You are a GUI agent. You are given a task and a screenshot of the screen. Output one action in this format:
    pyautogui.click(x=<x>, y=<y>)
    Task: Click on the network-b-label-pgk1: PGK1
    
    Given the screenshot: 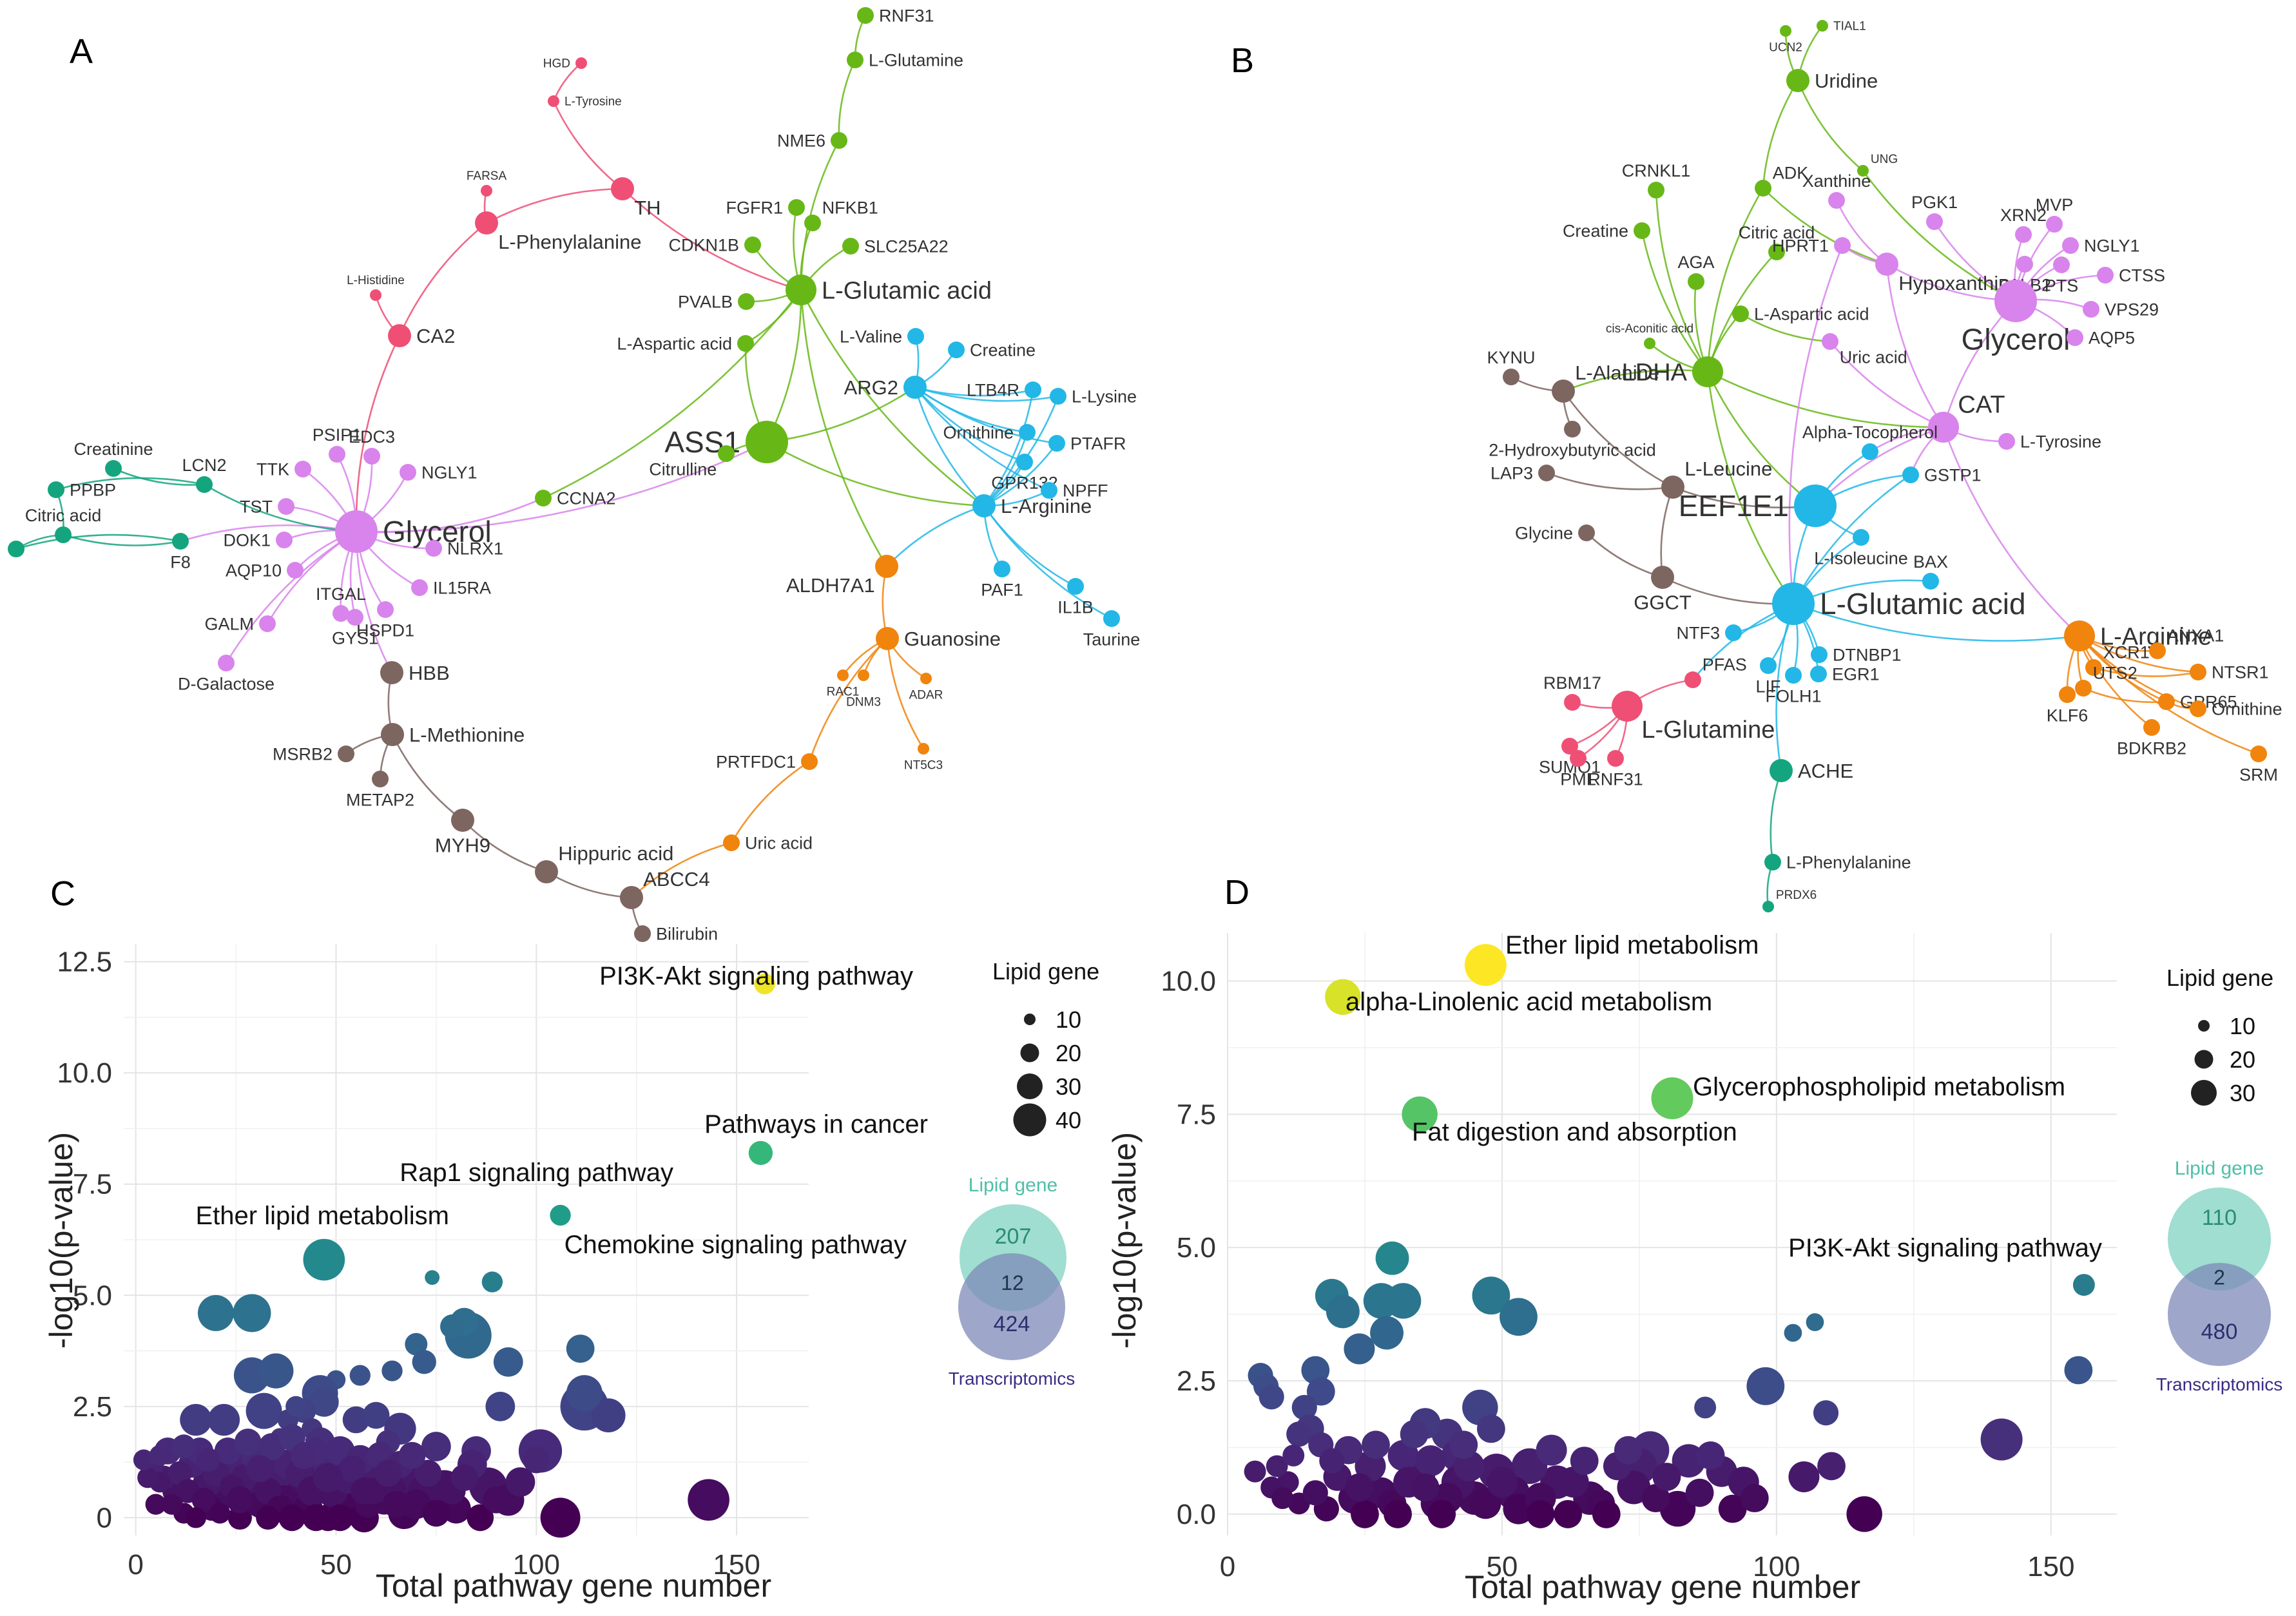 What is the action you would take?
    pyautogui.click(x=1934, y=202)
    